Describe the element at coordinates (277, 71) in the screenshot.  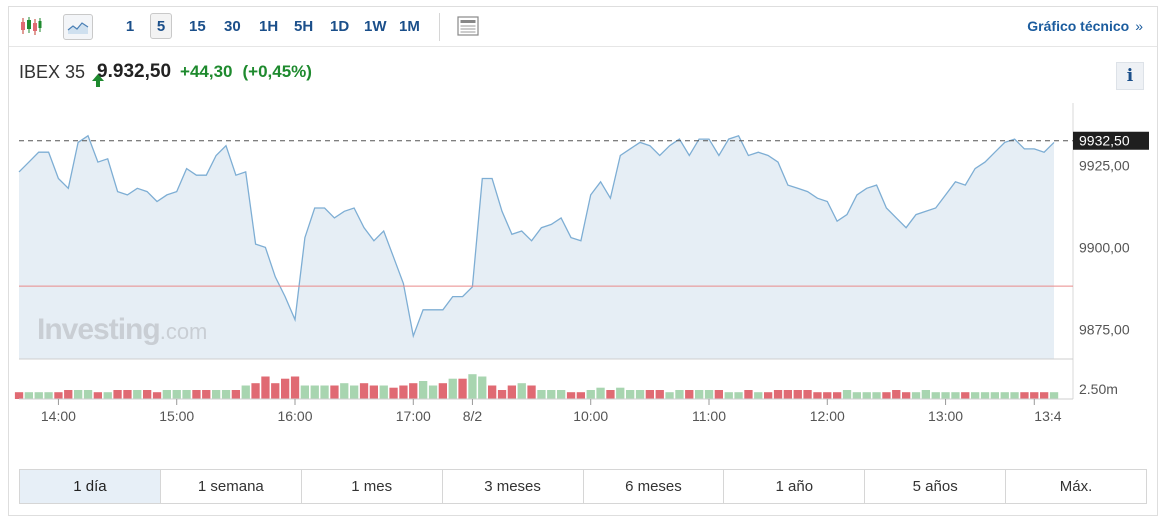
I see `price-change-percent: (+0,45%)` at that location.